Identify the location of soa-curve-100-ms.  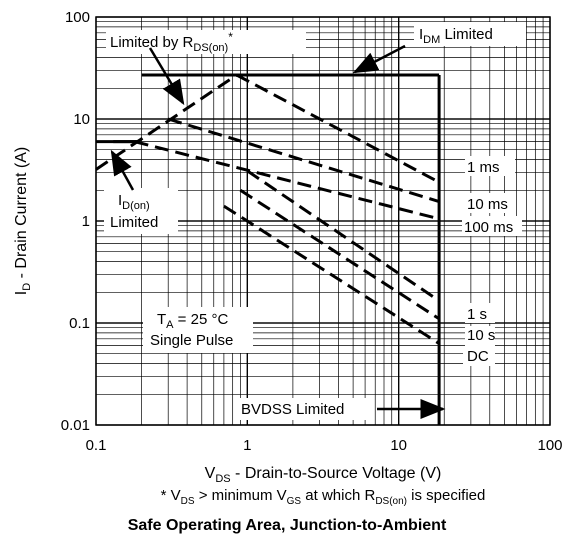
(287, 180).